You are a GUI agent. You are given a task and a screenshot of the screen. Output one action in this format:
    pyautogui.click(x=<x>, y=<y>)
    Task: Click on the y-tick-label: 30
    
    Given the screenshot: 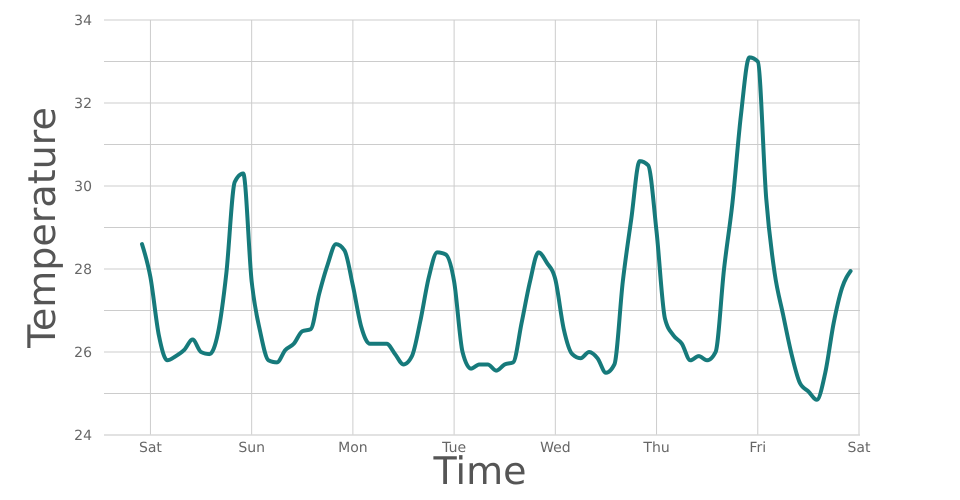 What is the action you would take?
    pyautogui.click(x=83, y=186)
    